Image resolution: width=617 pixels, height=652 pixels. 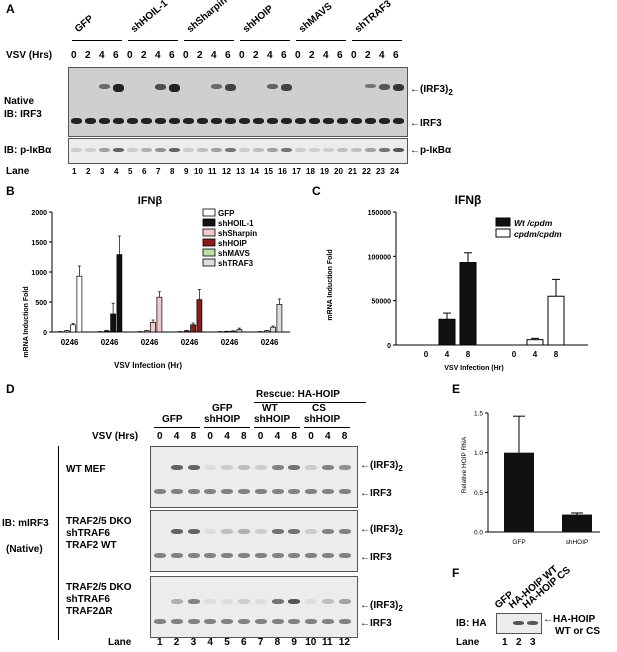 I want to click on panel-e-letter: E, so click(x=456, y=389).